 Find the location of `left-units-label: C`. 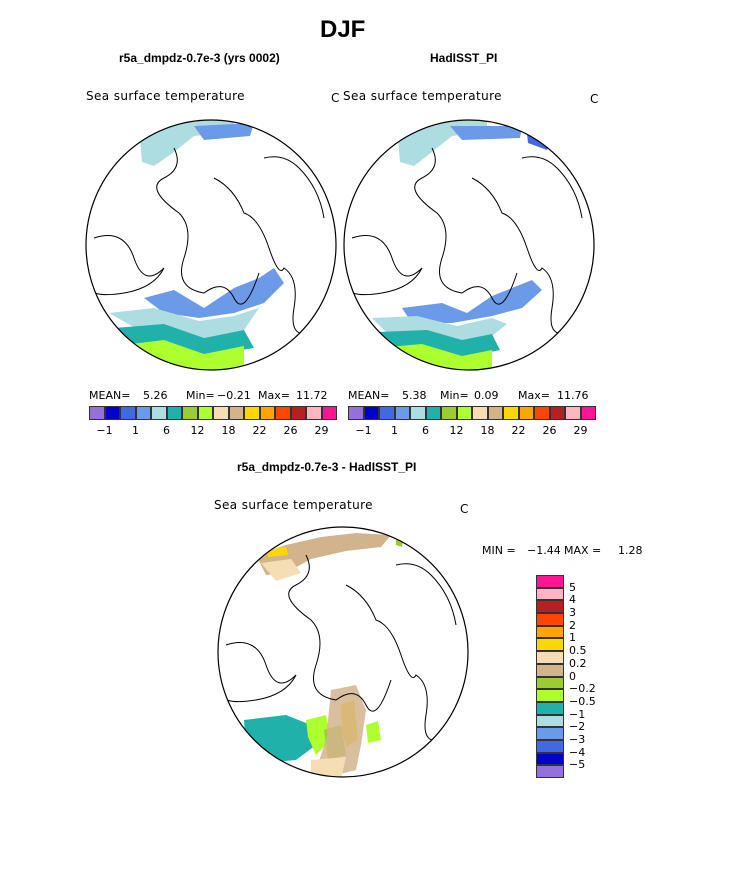

left-units-label: C is located at coordinates (335, 98).